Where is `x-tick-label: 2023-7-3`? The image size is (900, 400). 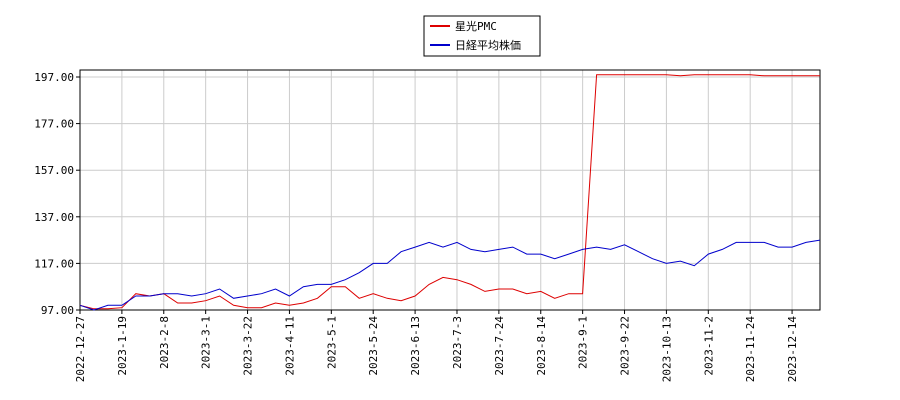
x-tick-label: 2023-7-3 is located at coordinates (457, 342).